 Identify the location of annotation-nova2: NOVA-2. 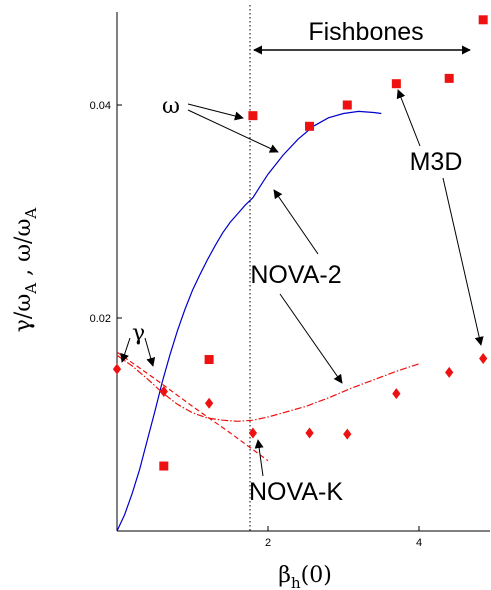
(296, 286).